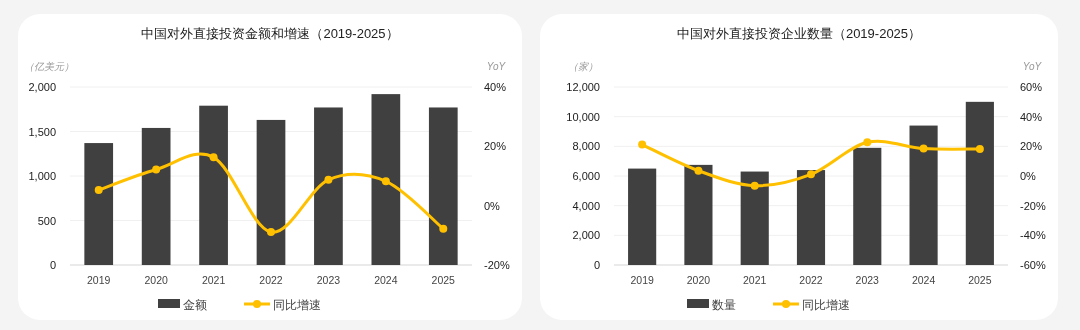 This screenshot has height=330, width=1080. Describe the element at coordinates (1033, 265) in the screenshot. I see `y2-tick-label: -60%` at that location.